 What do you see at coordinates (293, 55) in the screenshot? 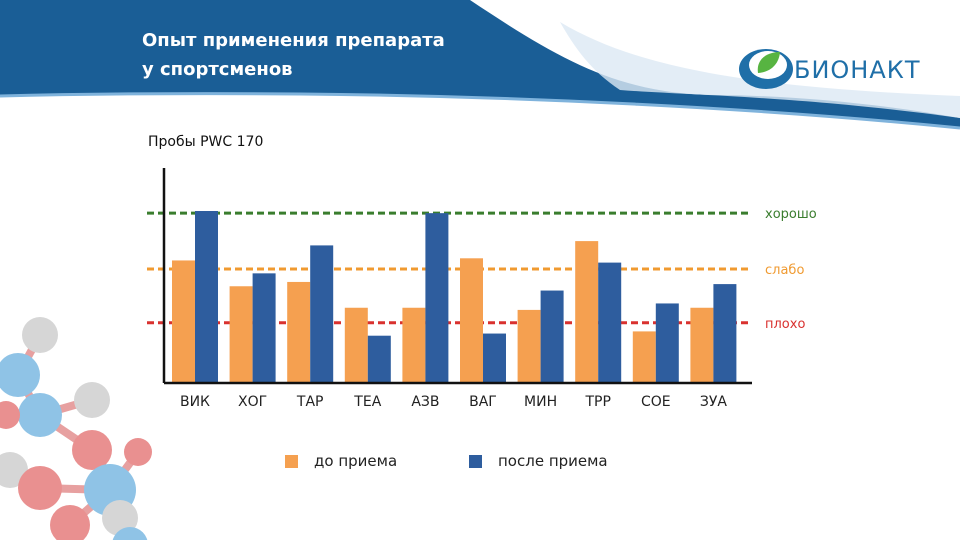
I see `slide-title: Опыт применения препарата у спортсменов` at bounding box center [293, 55].